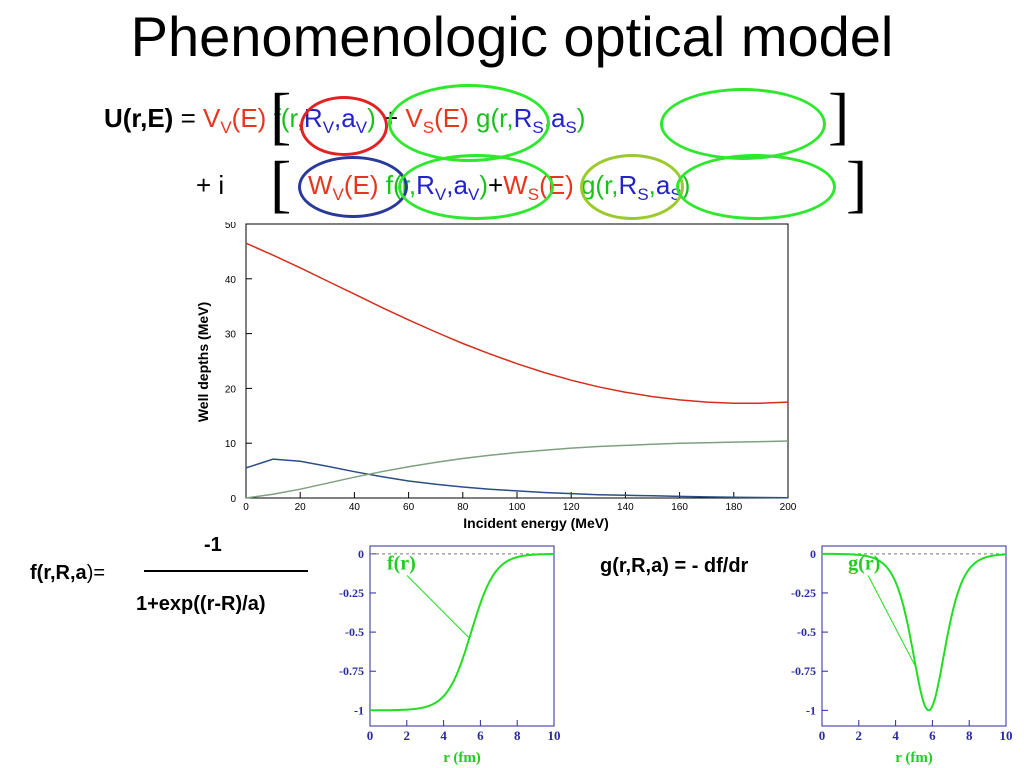 Image resolution: width=1024 pixels, height=768 pixels. What do you see at coordinates (512, 36) in the screenshot?
I see `slide-title: Phenomenologic optical model` at bounding box center [512, 36].